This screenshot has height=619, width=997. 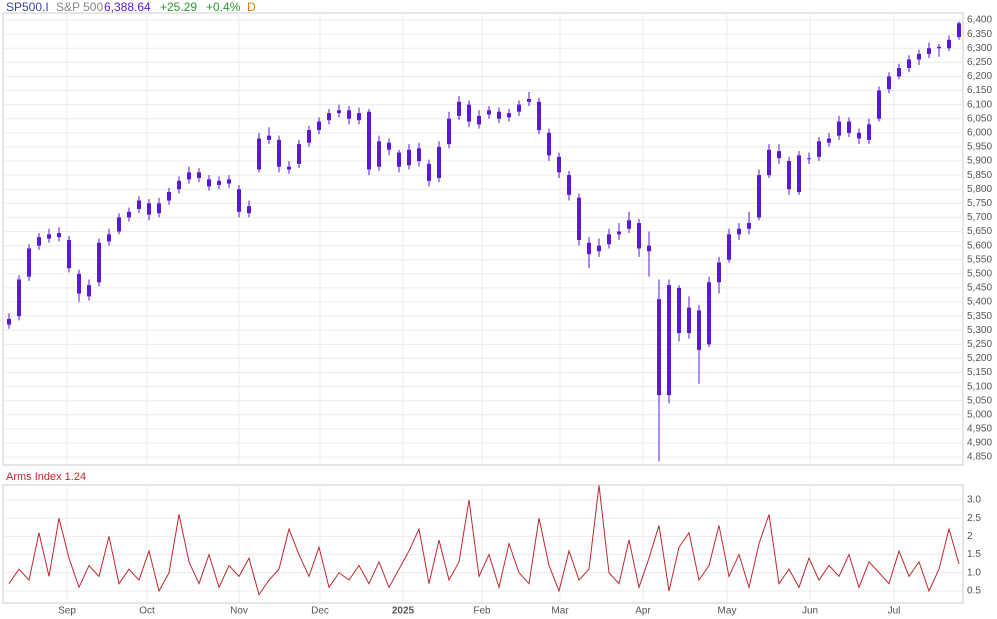 I want to click on y-tick-label: 5,350, so click(x=979, y=316).